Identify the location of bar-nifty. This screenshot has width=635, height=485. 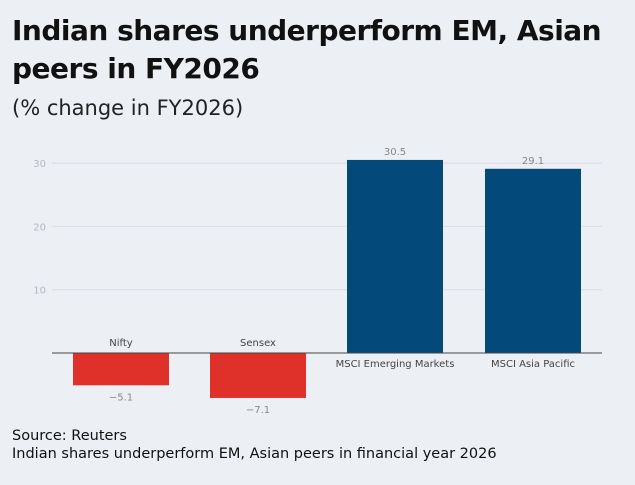
(121, 369).